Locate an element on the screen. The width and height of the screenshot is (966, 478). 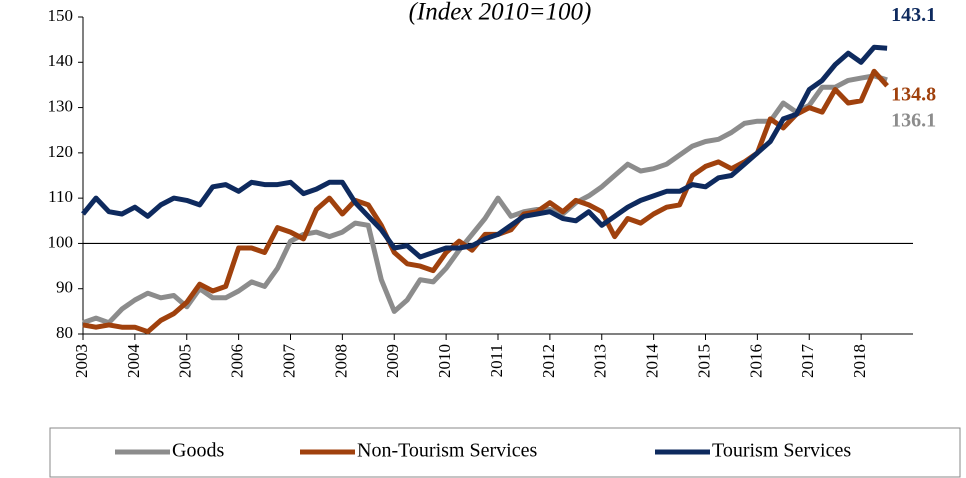
x-tick-label: 2011 is located at coordinates (496, 360).